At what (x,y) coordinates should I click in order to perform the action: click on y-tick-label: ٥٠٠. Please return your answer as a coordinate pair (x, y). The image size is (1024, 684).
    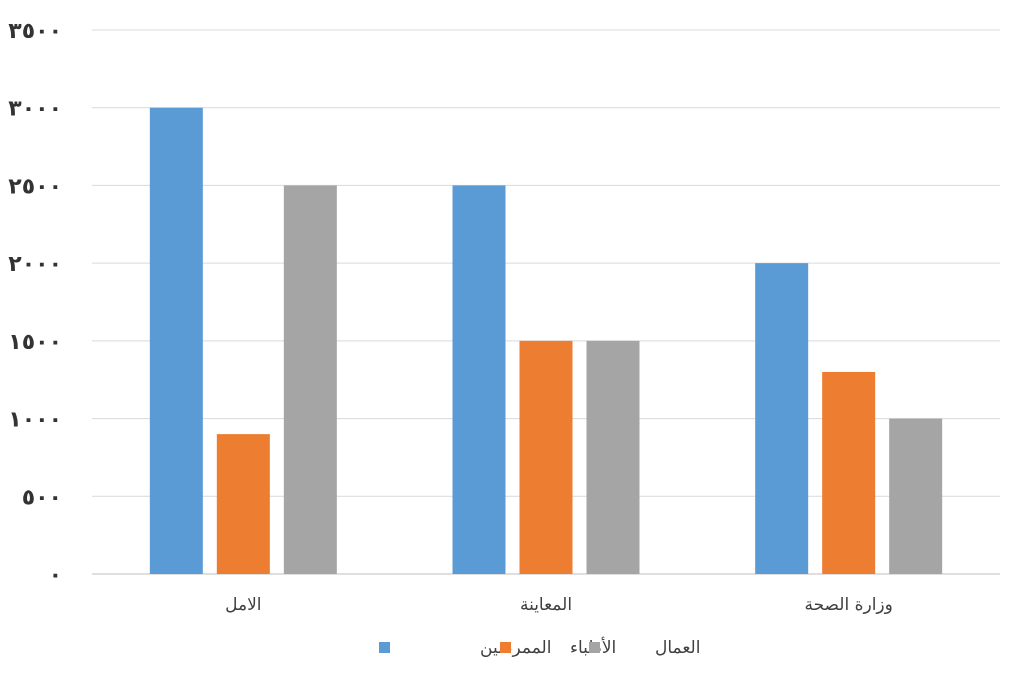
    Looking at the image, I should click on (42, 497).